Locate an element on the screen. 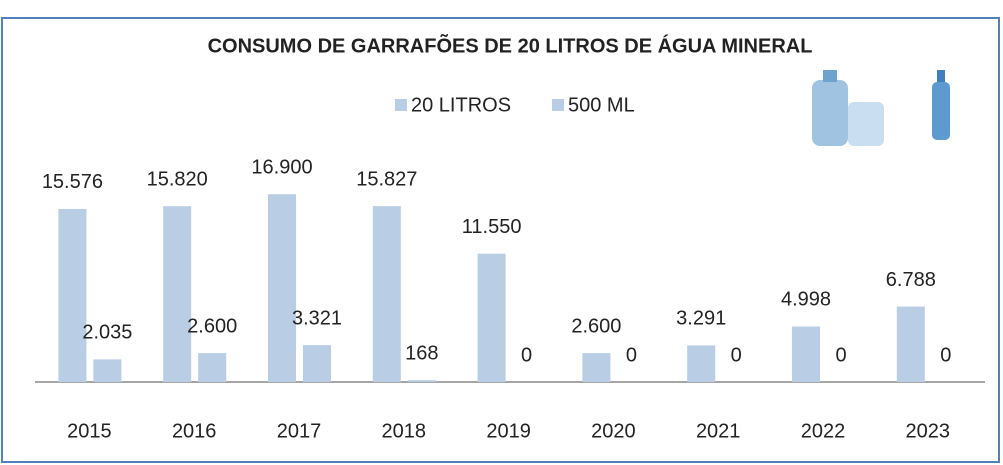  x-tick-label: 2019 is located at coordinates (508, 431).